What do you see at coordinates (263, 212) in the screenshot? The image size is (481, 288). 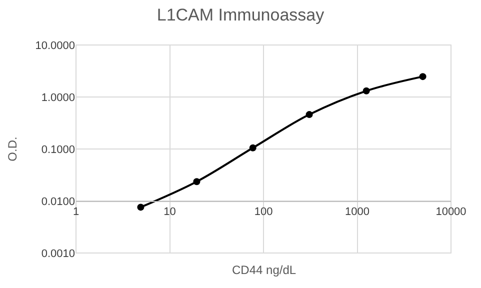 I see `x-tick-label: 100` at bounding box center [263, 212].